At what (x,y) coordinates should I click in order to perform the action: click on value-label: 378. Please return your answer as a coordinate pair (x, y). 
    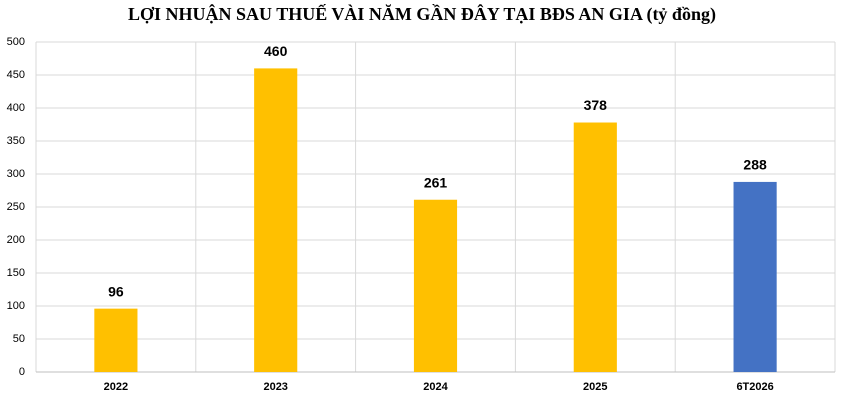
    Looking at the image, I should click on (596, 105).